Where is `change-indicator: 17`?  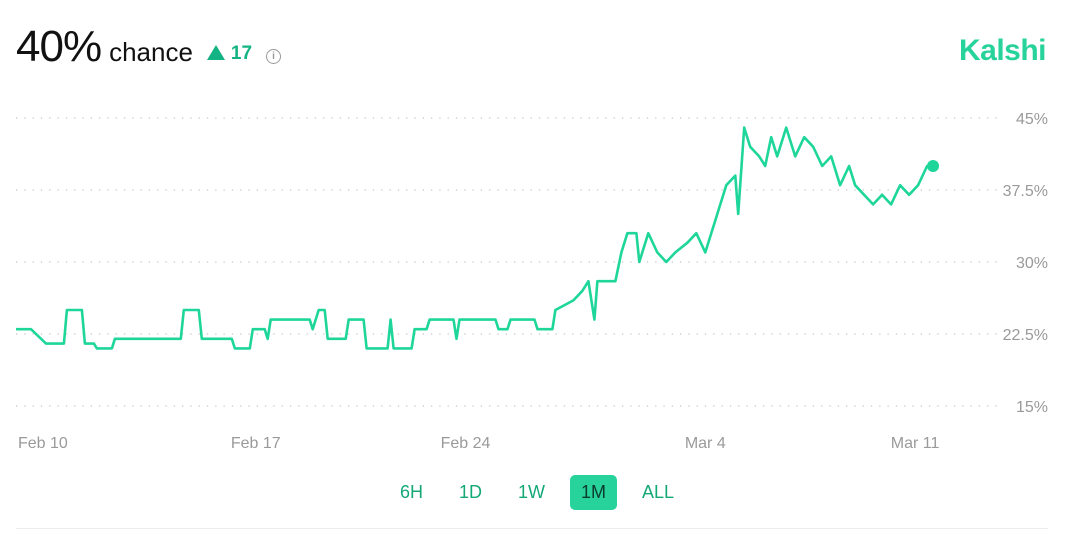 change-indicator: 17 is located at coordinates (229, 53).